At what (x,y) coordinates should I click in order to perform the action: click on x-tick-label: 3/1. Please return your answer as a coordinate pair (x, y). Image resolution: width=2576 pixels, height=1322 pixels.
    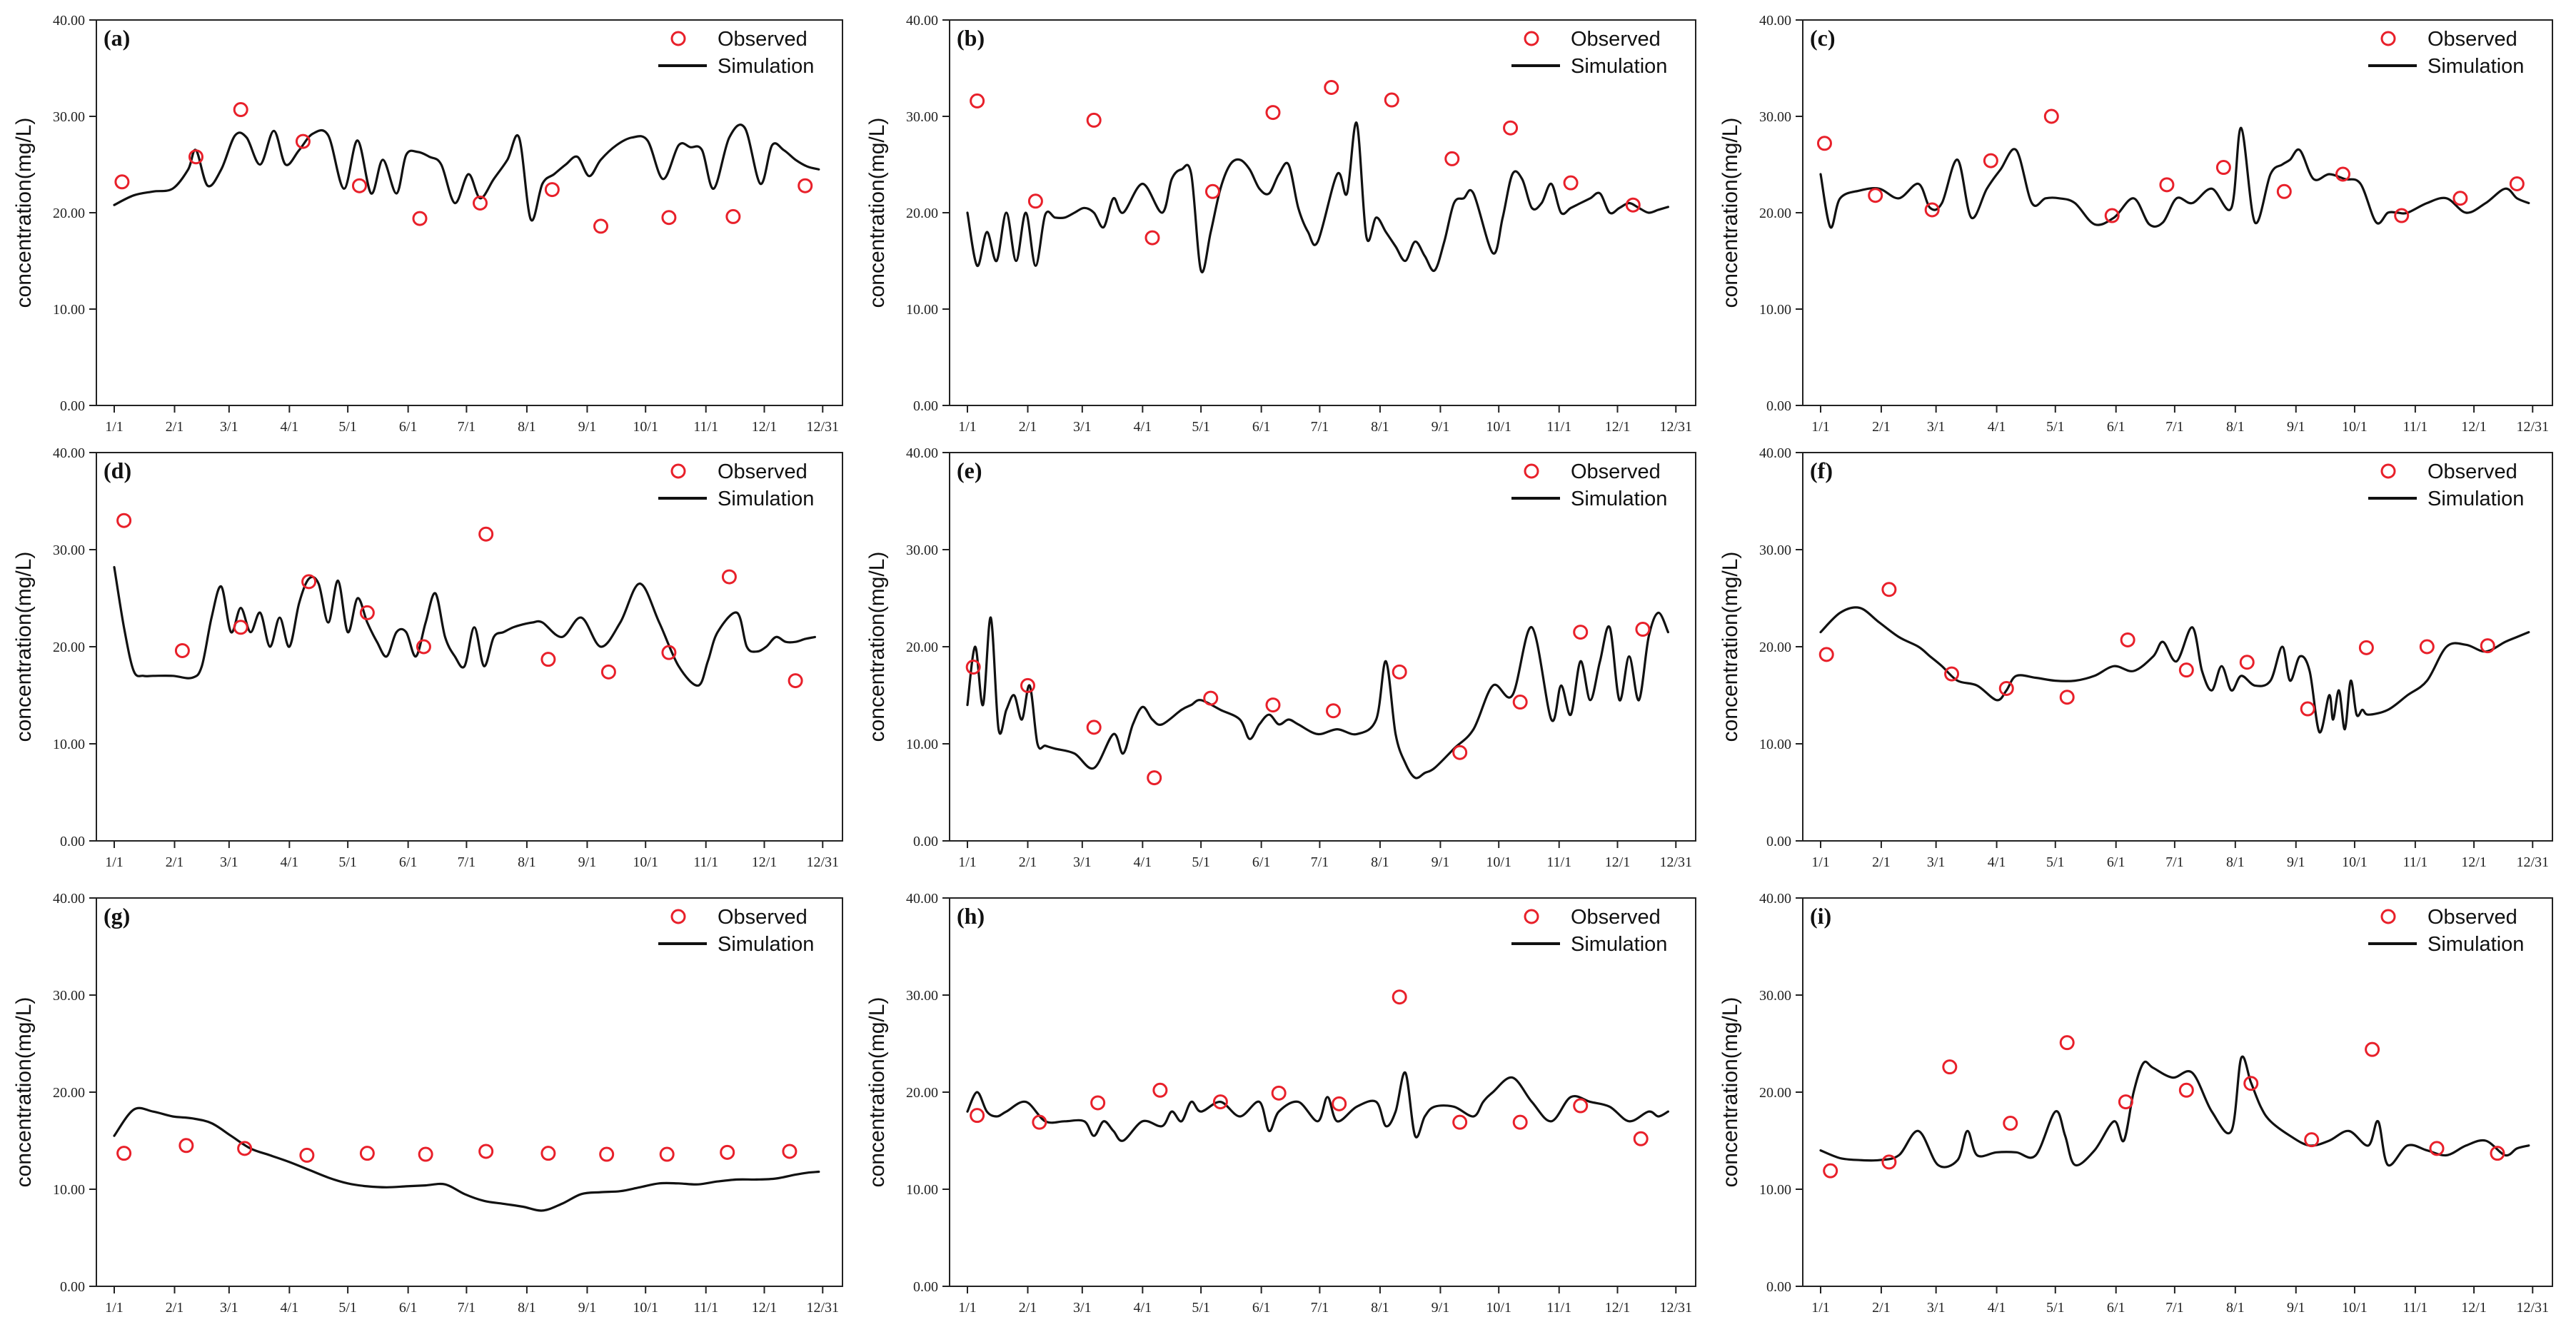
    Looking at the image, I should click on (1082, 427).